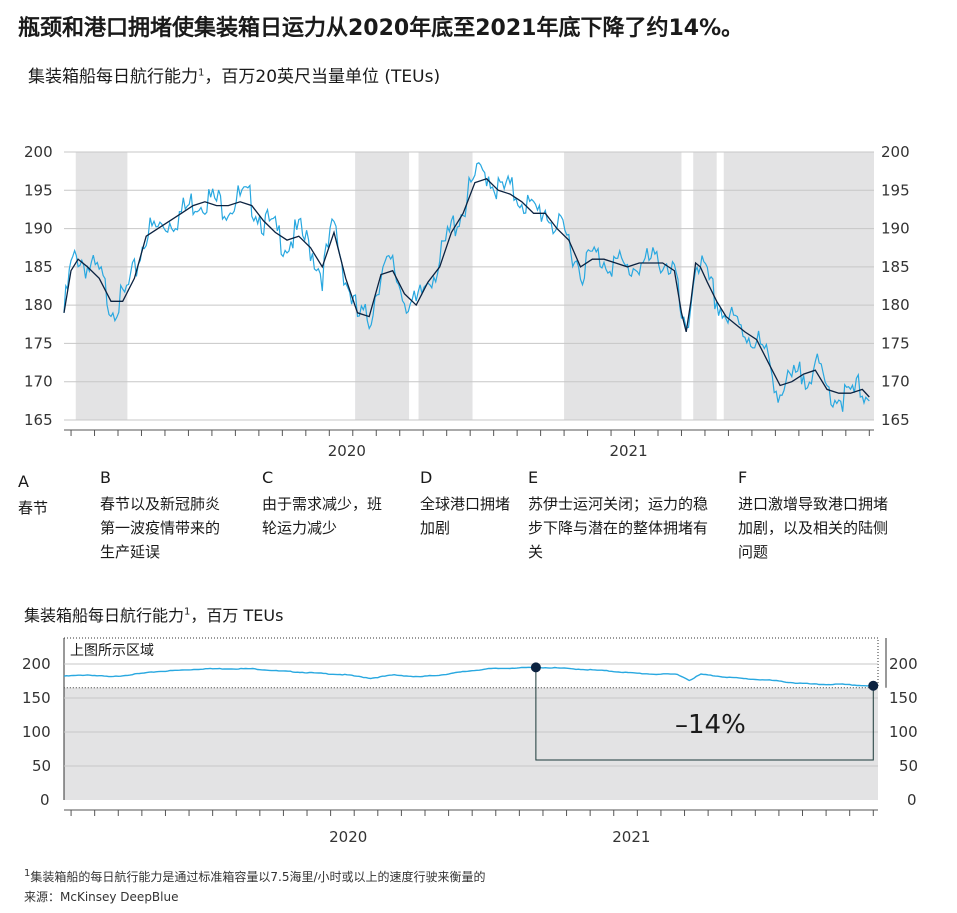 The height and width of the screenshot is (913, 957). I want to click on note-b: B 春节以及新冠肺炎第一波疫情带来的生产延误, so click(165, 515).